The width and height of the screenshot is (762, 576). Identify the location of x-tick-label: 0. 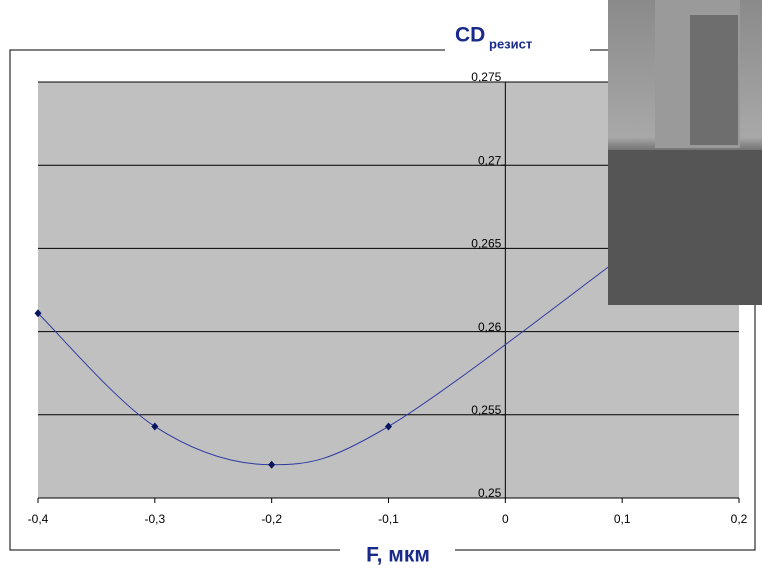
(505, 519).